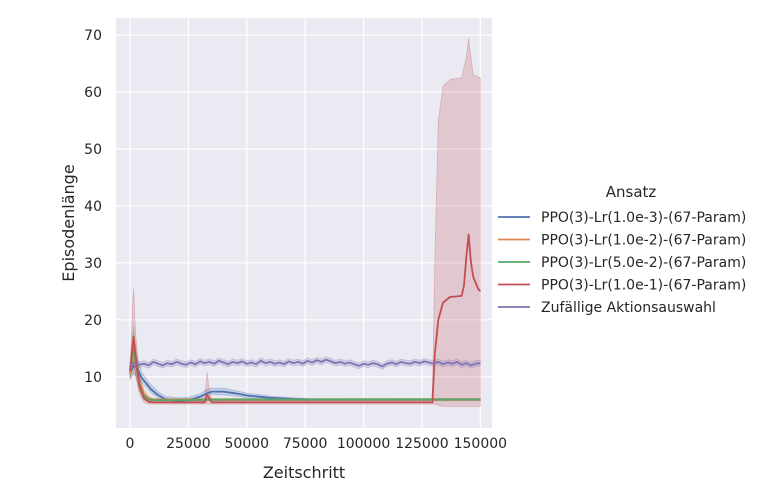  What do you see at coordinates (643, 263) in the screenshot?
I see `legend-entry-3: PPO(3)-Lr(5.0e-2)-(67-Param)` at bounding box center [643, 263].